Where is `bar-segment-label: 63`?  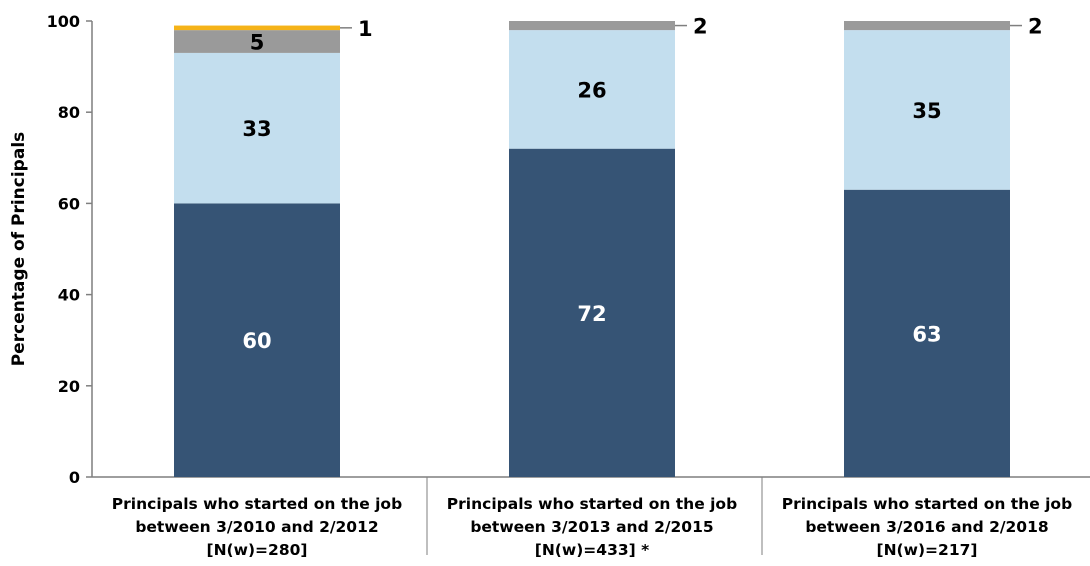 bar-segment-label: 63 is located at coordinates (926, 334).